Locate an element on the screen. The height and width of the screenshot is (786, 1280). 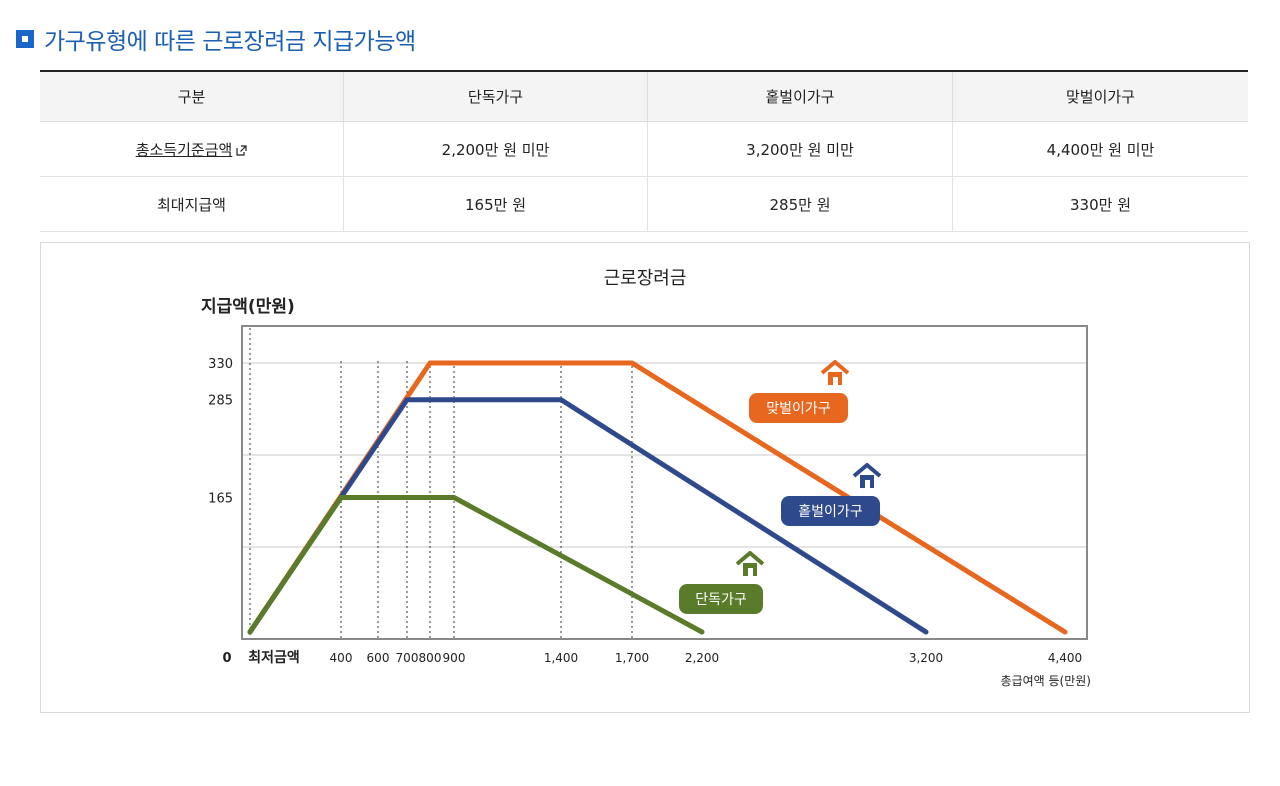
table-header-row: 구분 단독가구 홑벌이가구 맞벌이가구 is located at coordinates (644, 96).